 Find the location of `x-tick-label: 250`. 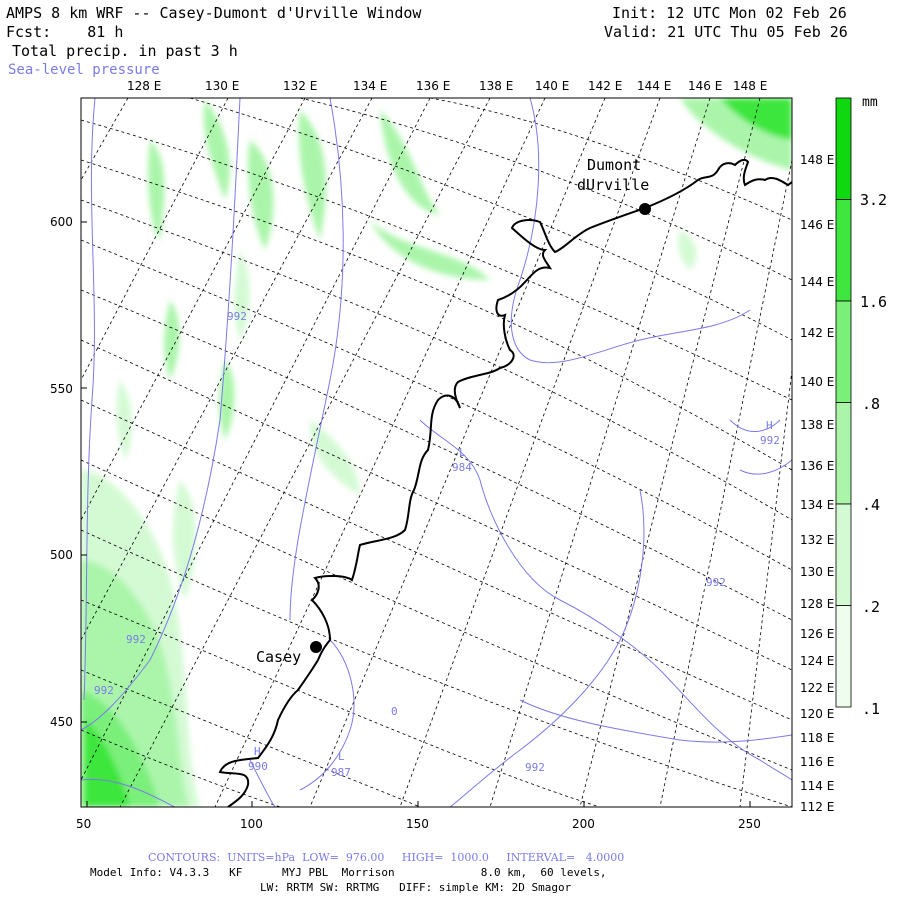

x-tick-label: 250 is located at coordinates (749, 824).